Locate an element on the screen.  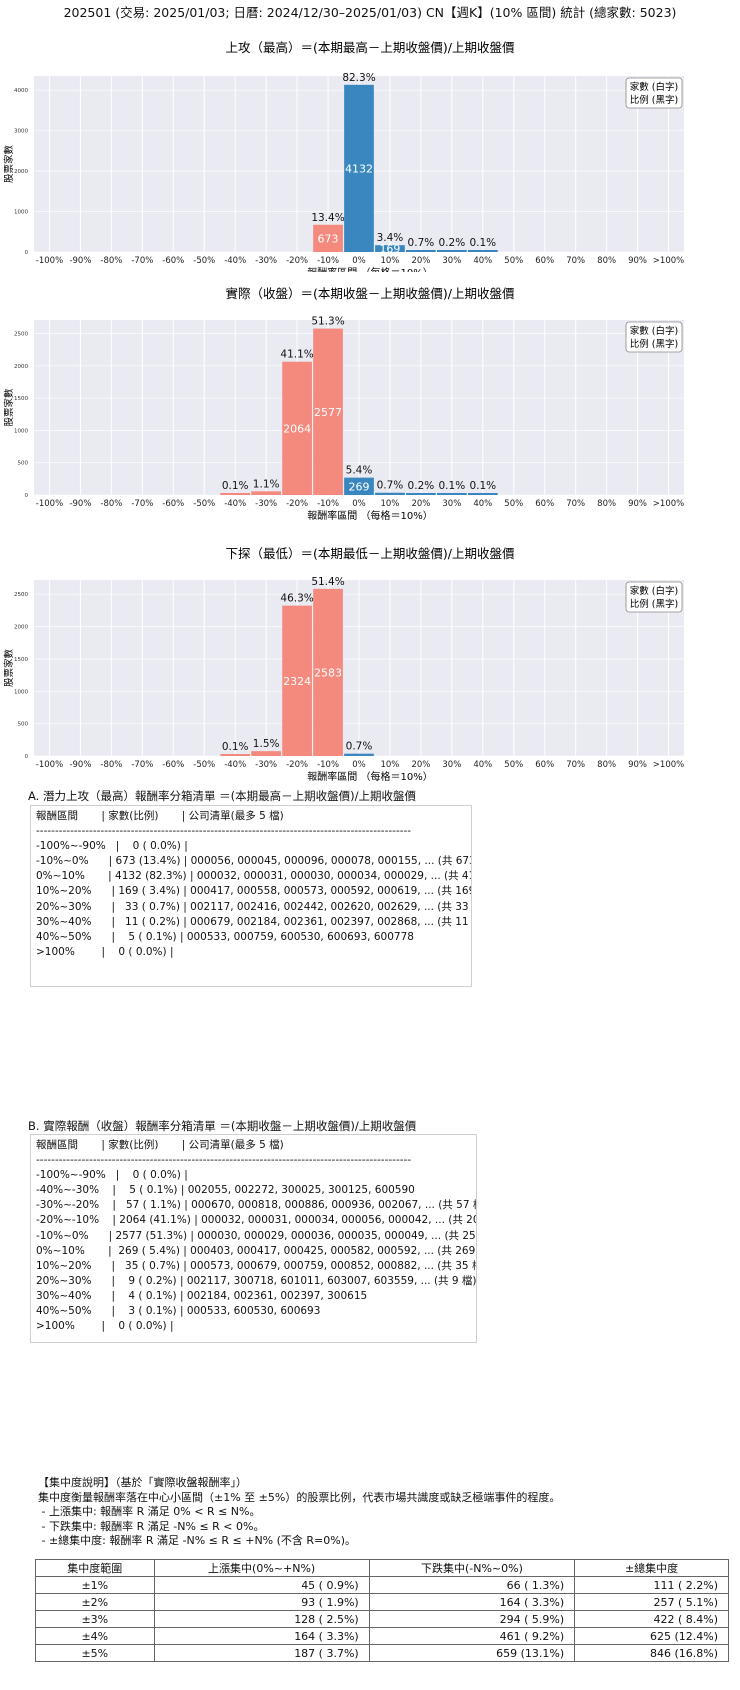
count-label: 169 is located at coordinates (389, 249).